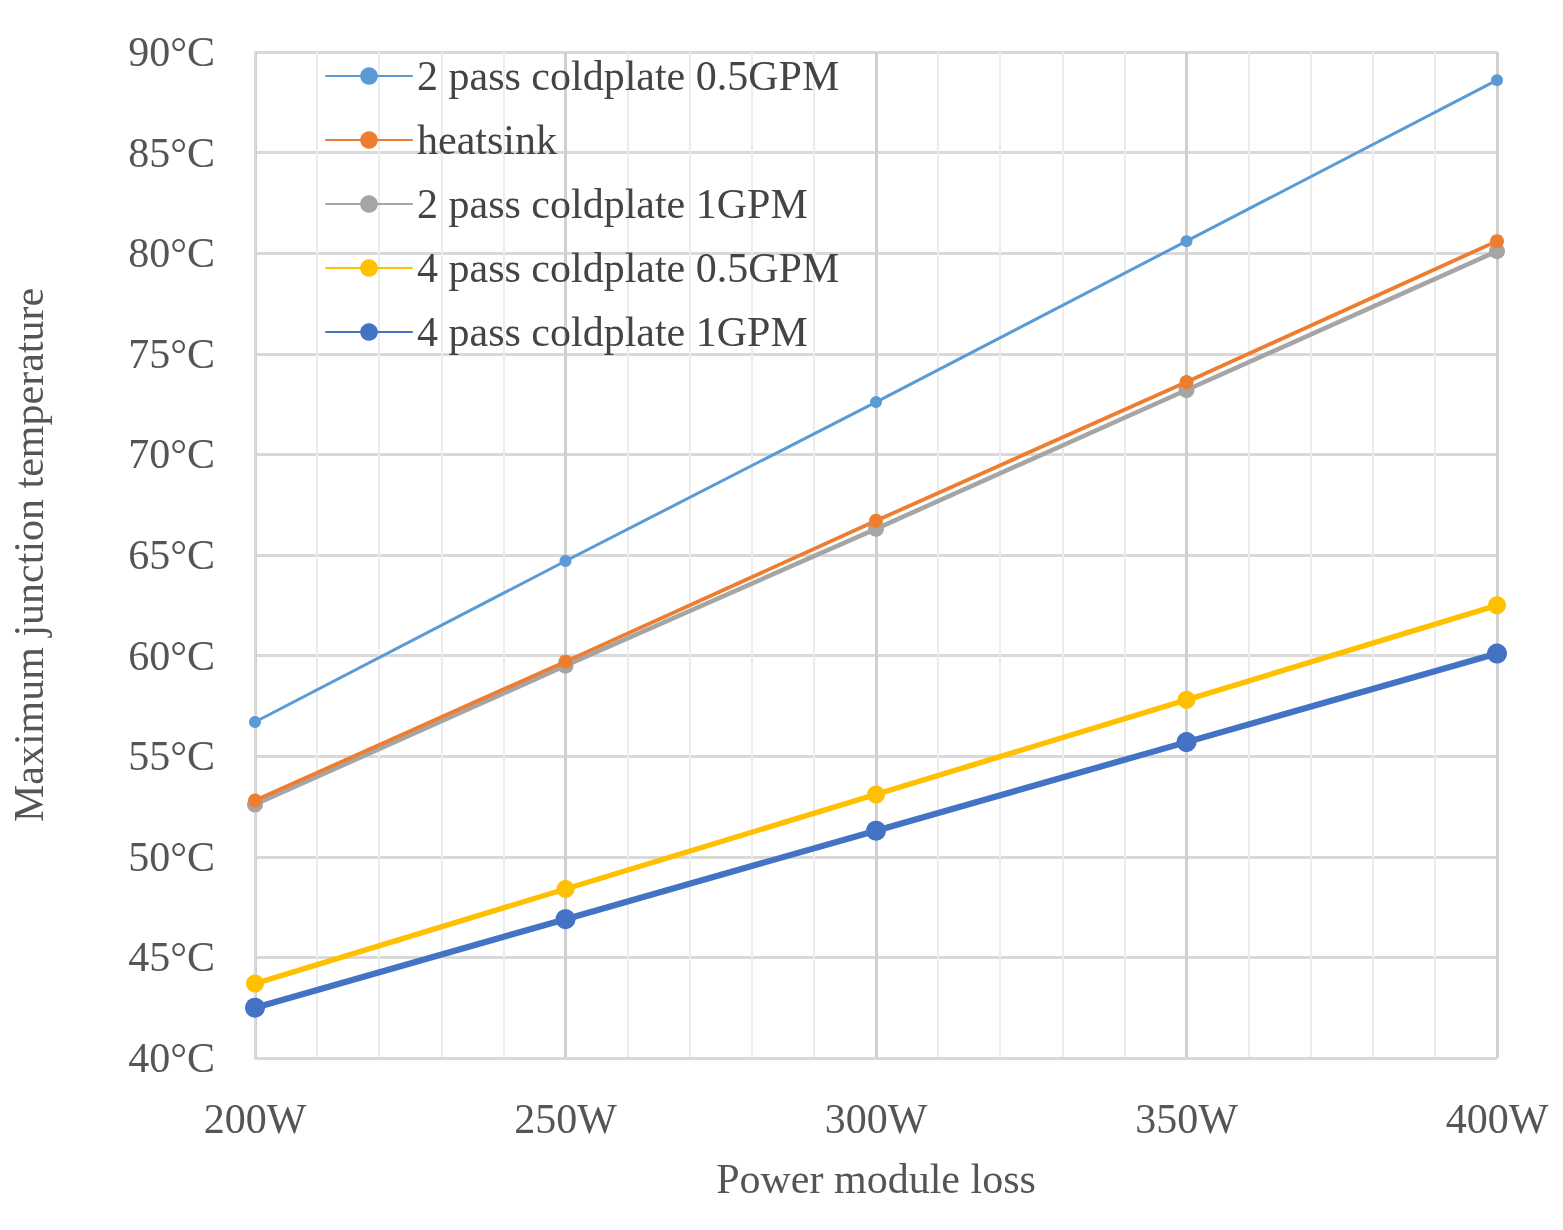  Describe the element at coordinates (876, 1119) in the screenshot. I see `x-tick-label: 300W` at that location.